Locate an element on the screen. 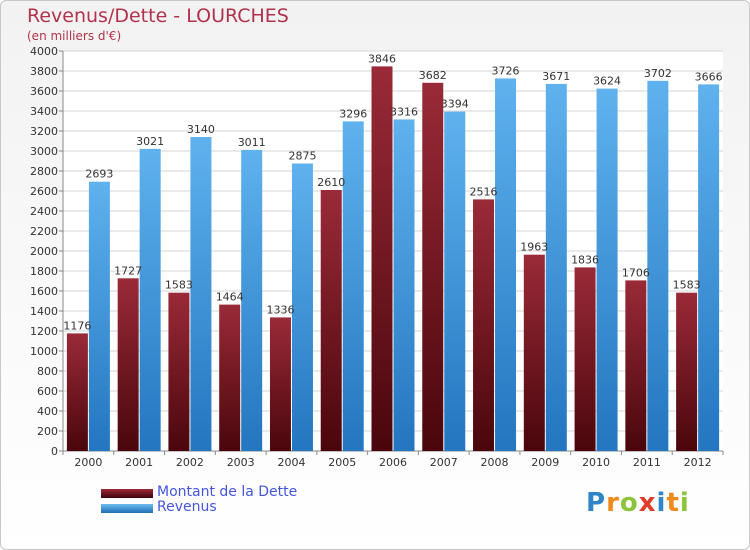  y-tick-label: 1800 is located at coordinates (44, 271).